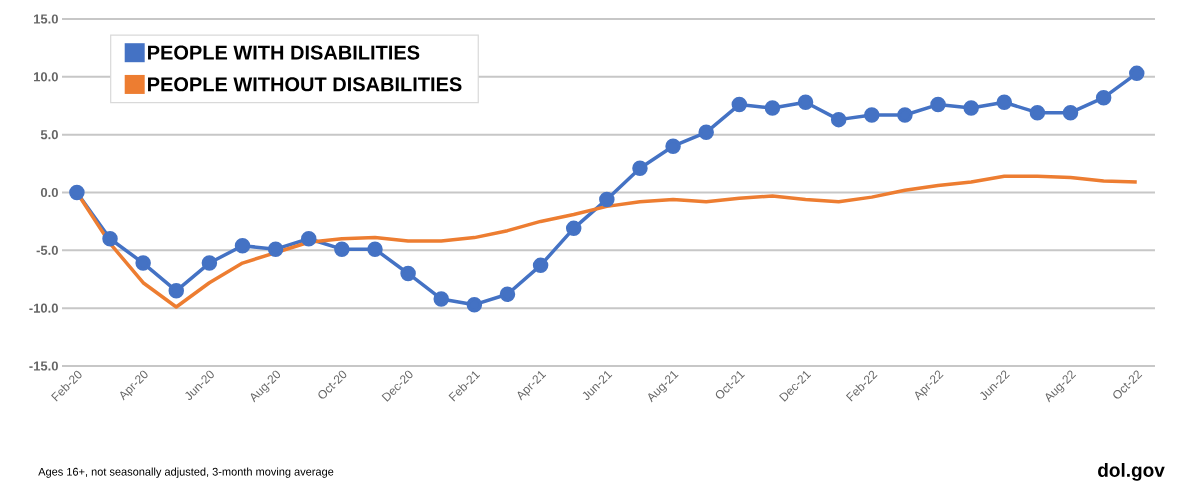 The height and width of the screenshot is (487, 1182). What do you see at coordinates (45, 77) in the screenshot?
I see `y-tick-label: 10.0` at bounding box center [45, 77].